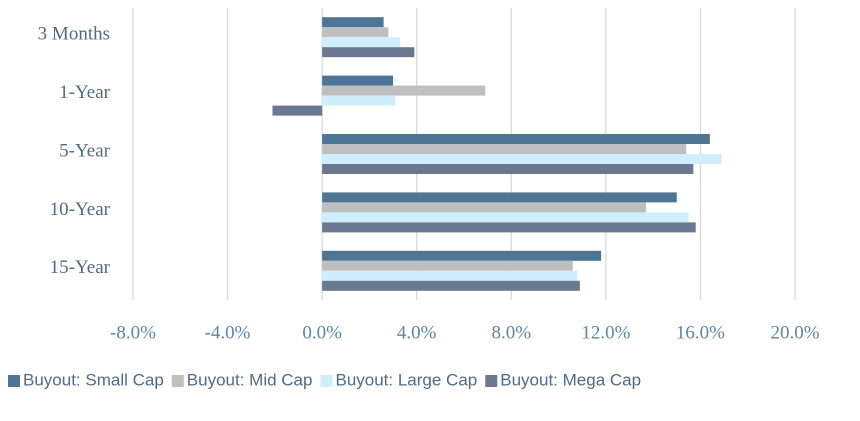  Describe the element at coordinates (85, 150) in the screenshot. I see `category-label: 5-Year` at that location.